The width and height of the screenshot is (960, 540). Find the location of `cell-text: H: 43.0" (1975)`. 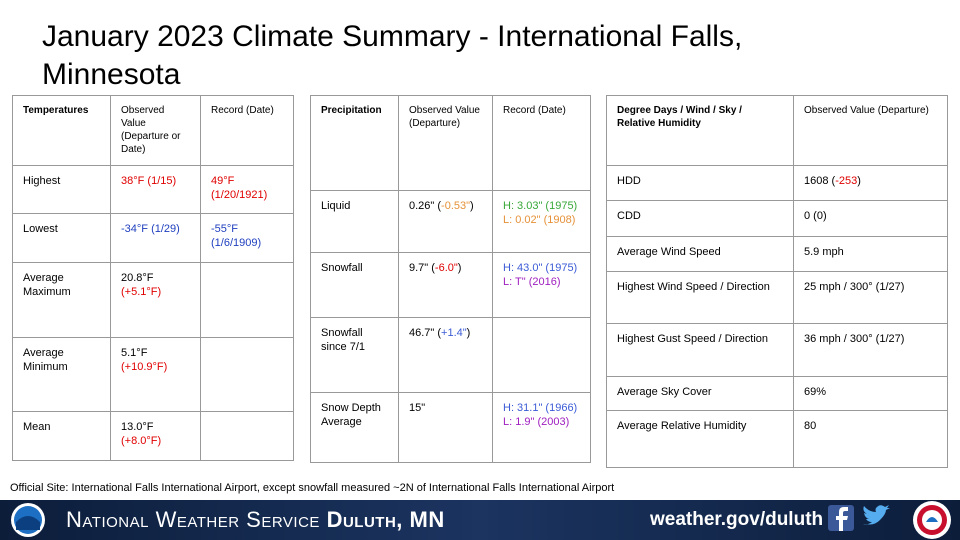

cell-text: H: 43.0" (1975) is located at coordinates (540, 268).